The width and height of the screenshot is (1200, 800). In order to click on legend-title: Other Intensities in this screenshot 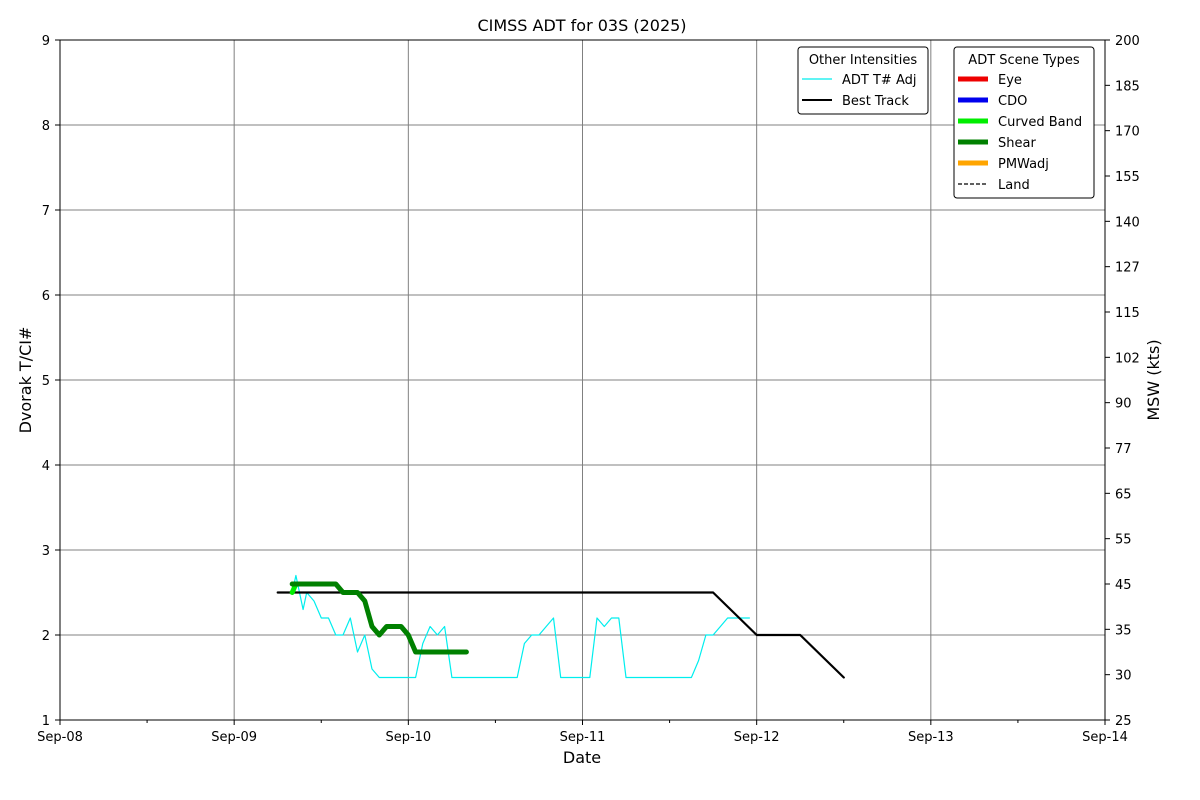, I will do `click(863, 60)`.